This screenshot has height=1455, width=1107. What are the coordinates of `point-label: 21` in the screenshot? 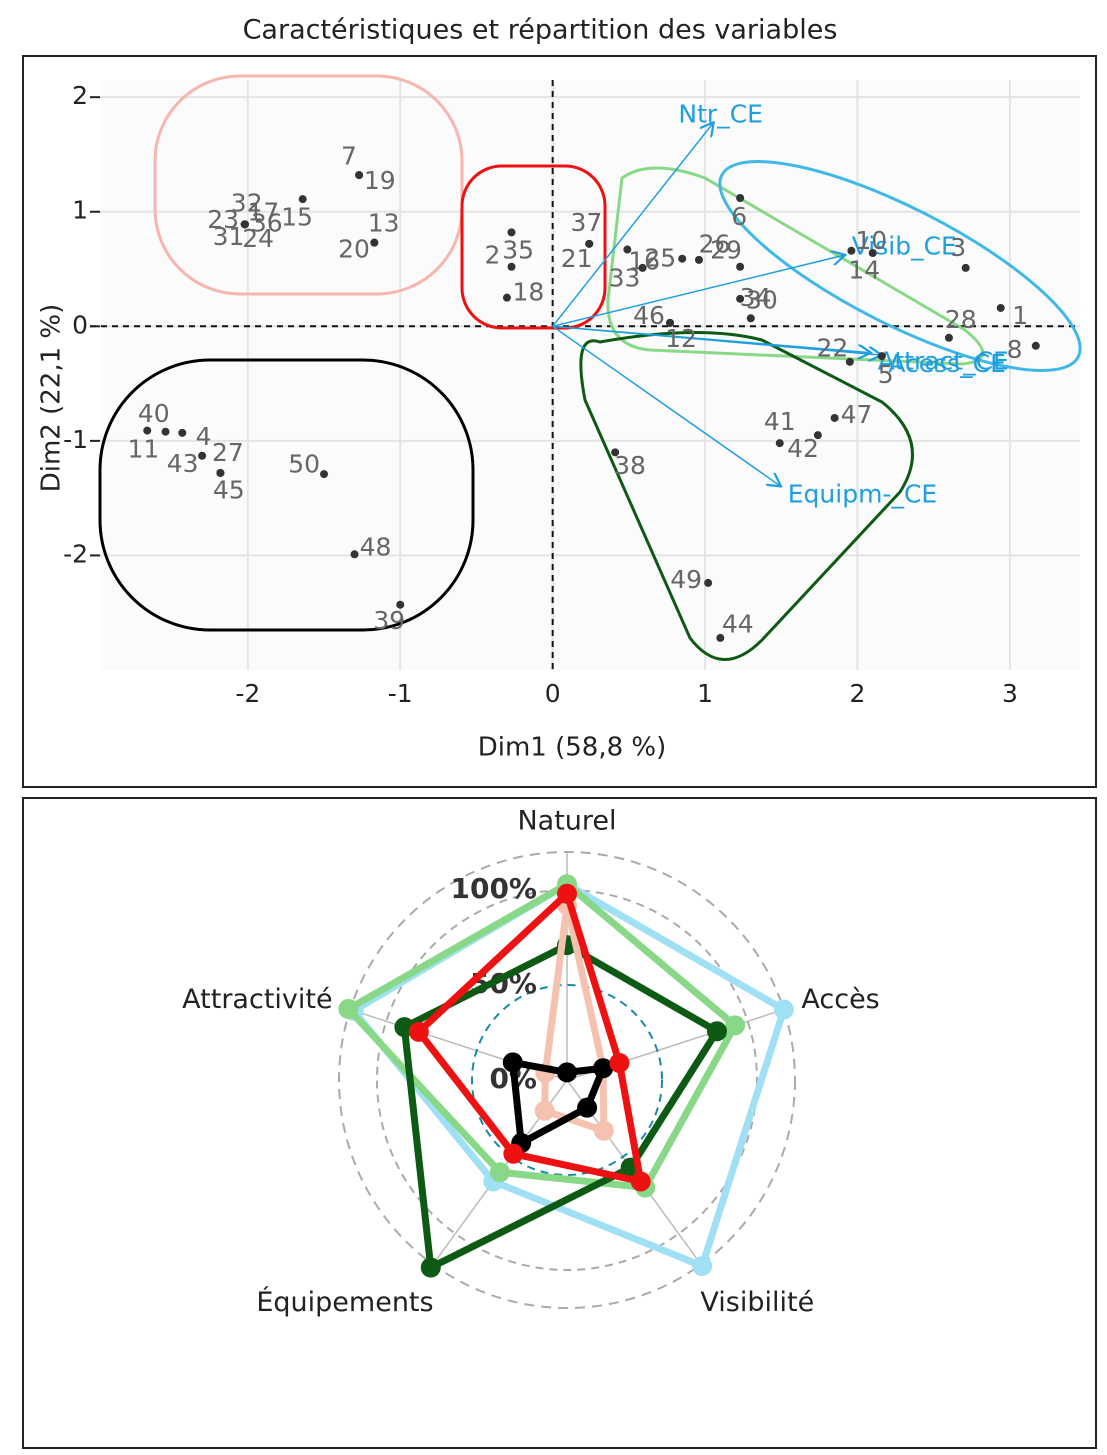 It's located at (577, 258).